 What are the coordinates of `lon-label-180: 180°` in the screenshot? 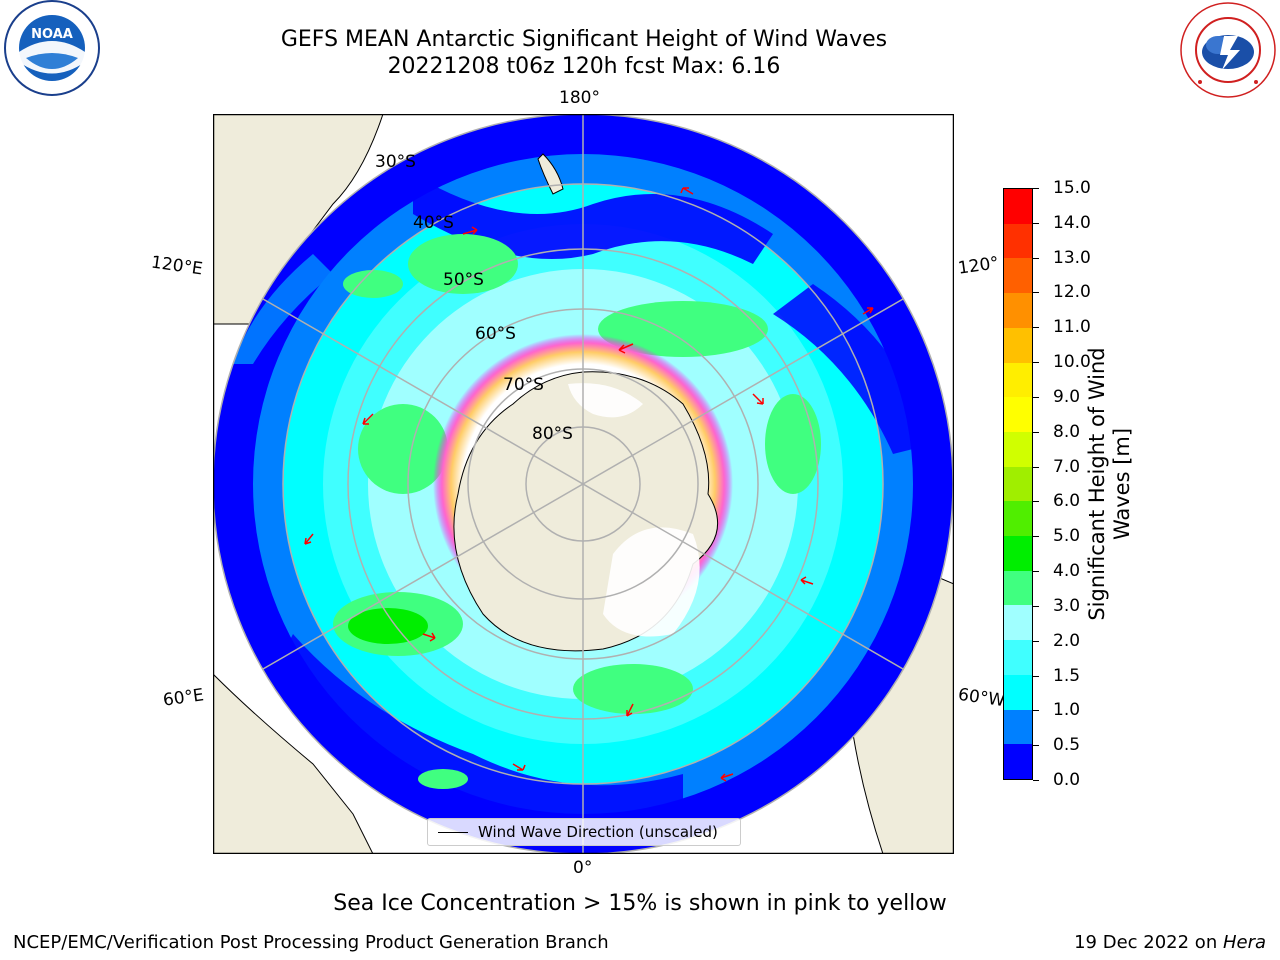 It's located at (579, 98).